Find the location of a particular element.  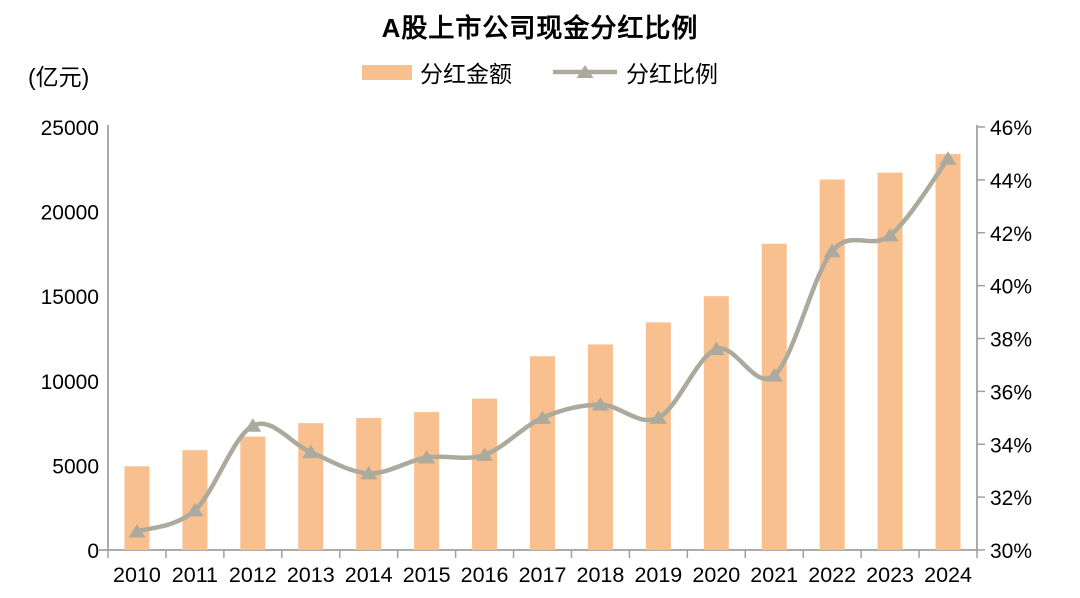

marker-2016 is located at coordinates (485, 454).